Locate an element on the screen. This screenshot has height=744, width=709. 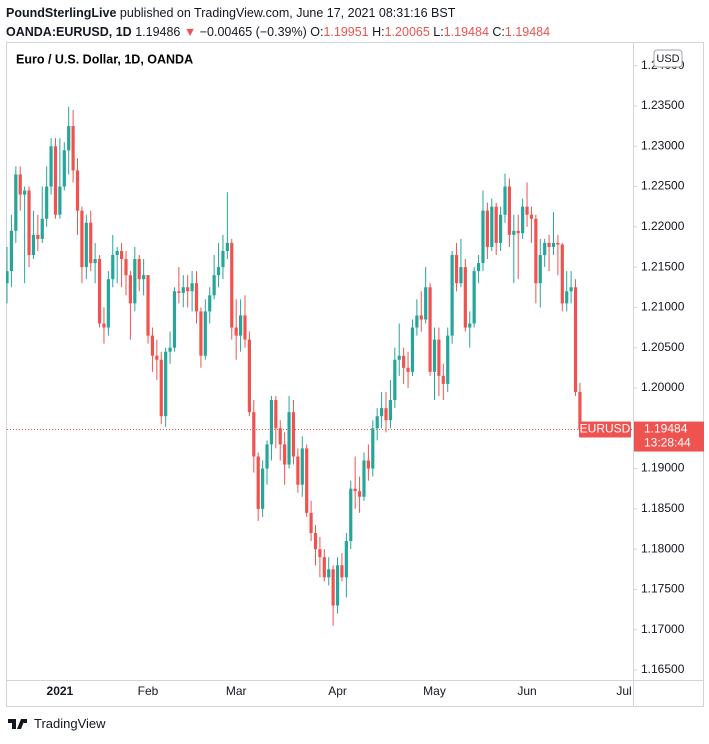
y-tick-label: 1.22500 is located at coordinates (663, 186).